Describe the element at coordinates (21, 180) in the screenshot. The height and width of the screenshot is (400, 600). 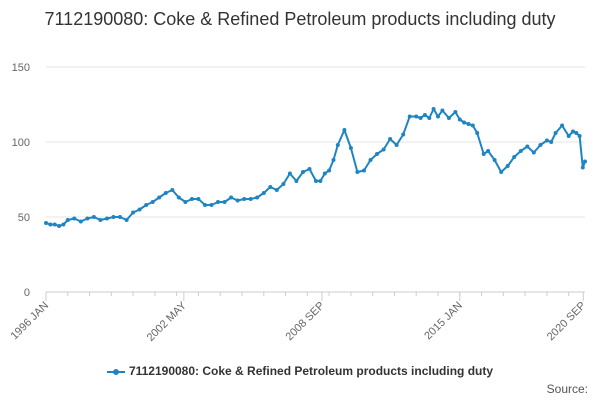
I see `y-axis-ticks: 0 50 100 150` at that location.